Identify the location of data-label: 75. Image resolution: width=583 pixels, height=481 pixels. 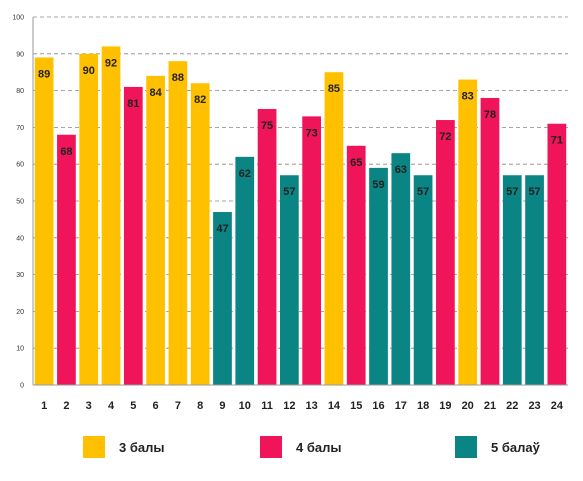
(267, 126).